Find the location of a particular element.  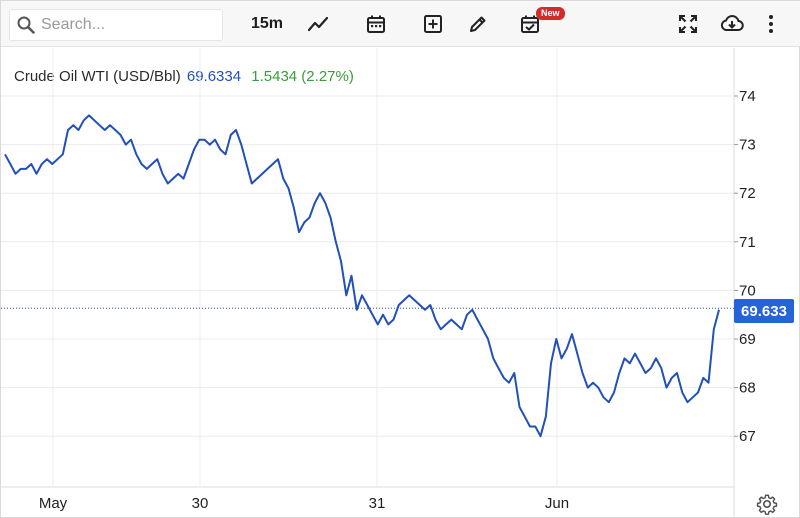

more-vertical-icon is located at coordinates (771, 24).